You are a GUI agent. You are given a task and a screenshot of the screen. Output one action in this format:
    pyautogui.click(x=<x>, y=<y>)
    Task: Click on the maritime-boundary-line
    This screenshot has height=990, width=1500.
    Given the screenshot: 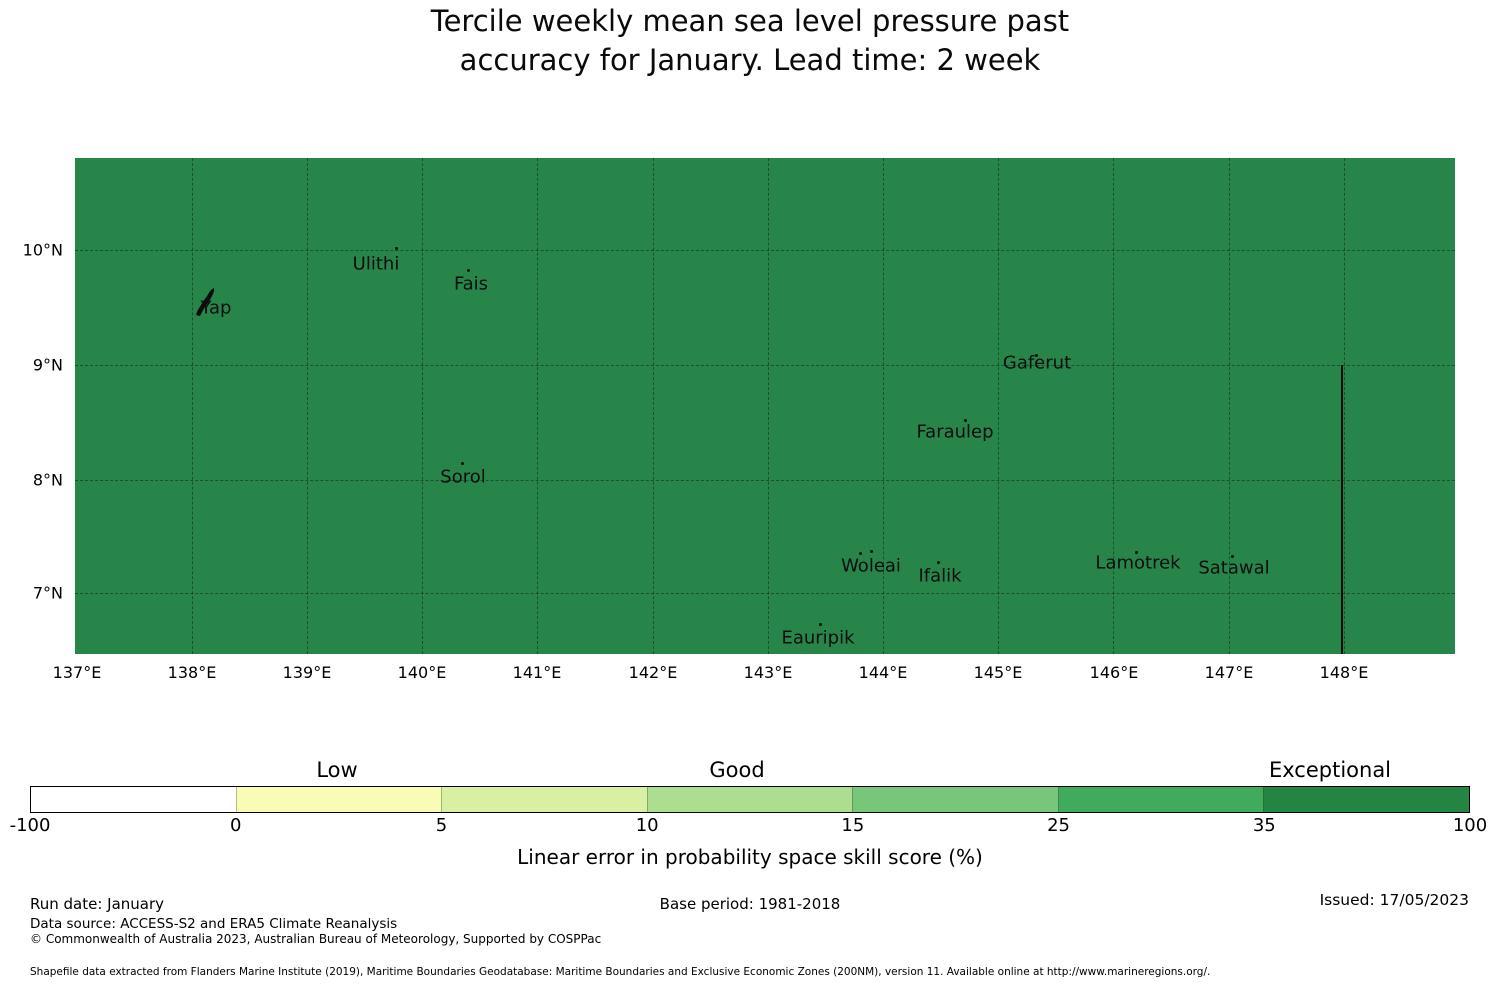 What is the action you would take?
    pyautogui.click(x=1342, y=509)
    